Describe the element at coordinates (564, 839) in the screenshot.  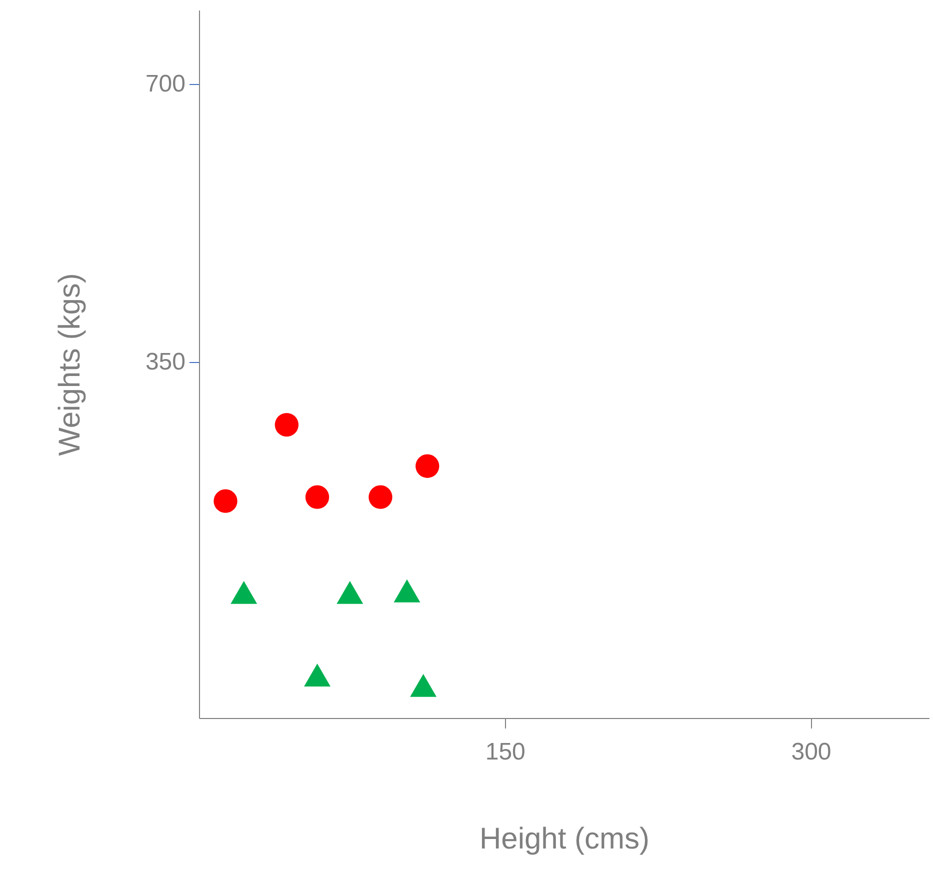
I see `x-axis-title: Height (cms)` at that location.